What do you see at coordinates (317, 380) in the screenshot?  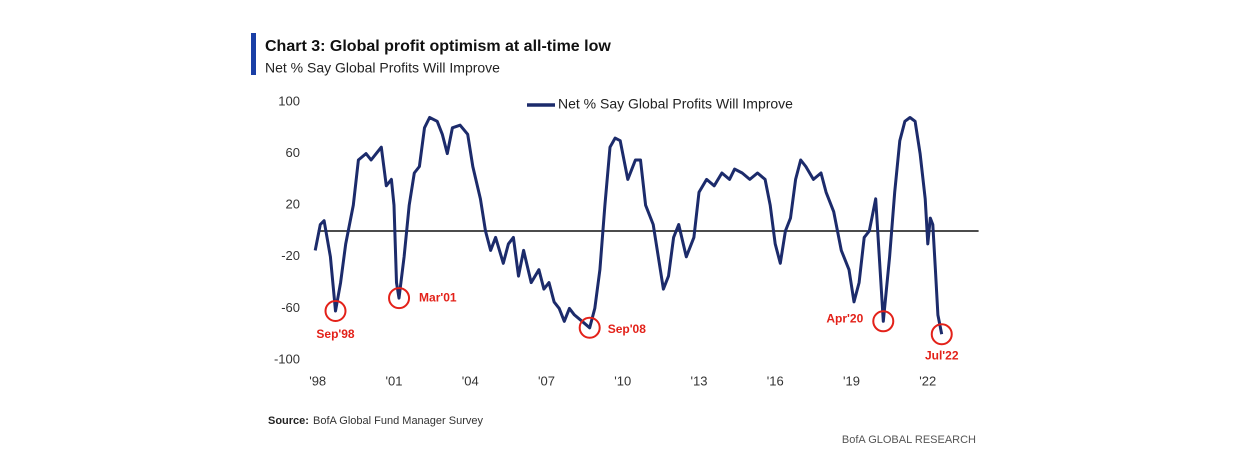 I see `x-tick-label: '98` at bounding box center [317, 380].